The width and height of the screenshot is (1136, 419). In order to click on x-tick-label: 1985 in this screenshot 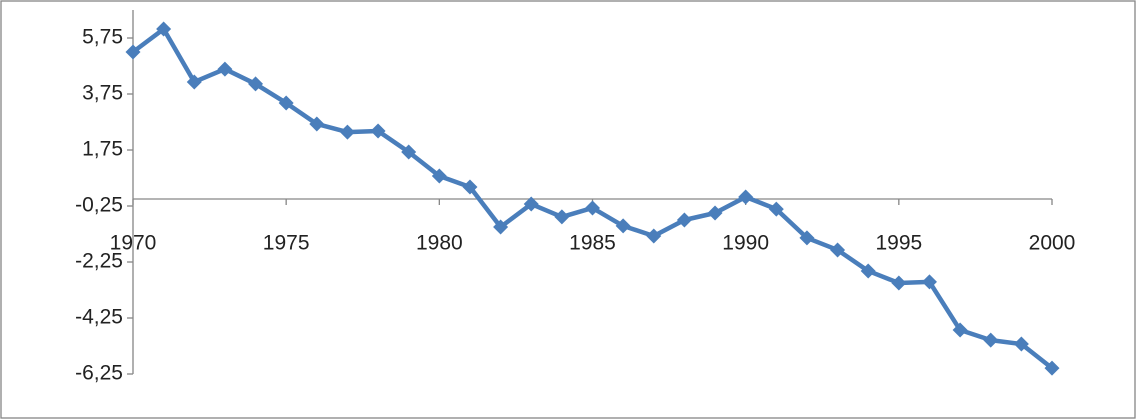, I will do `click(592, 243)`.